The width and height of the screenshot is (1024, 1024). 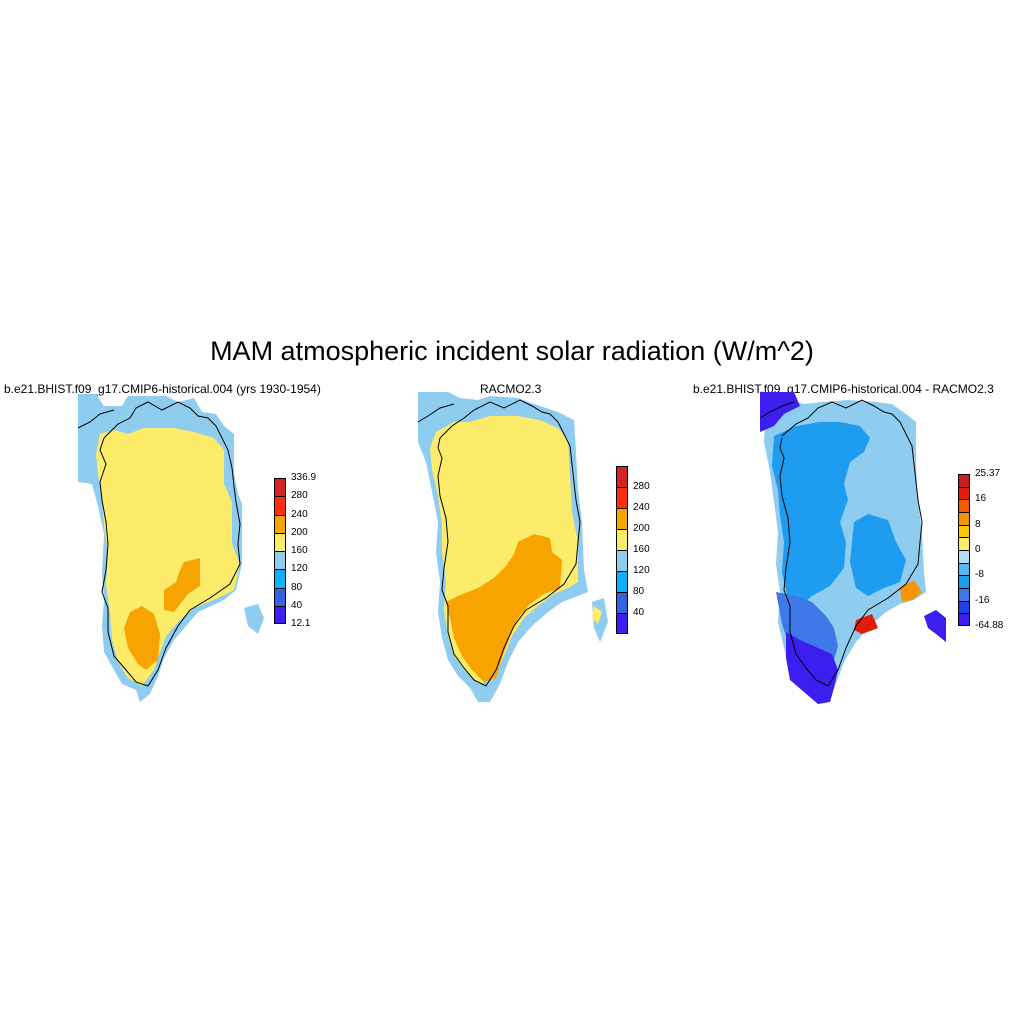 I want to click on greenland-map-racmo, so click(x=512, y=547).